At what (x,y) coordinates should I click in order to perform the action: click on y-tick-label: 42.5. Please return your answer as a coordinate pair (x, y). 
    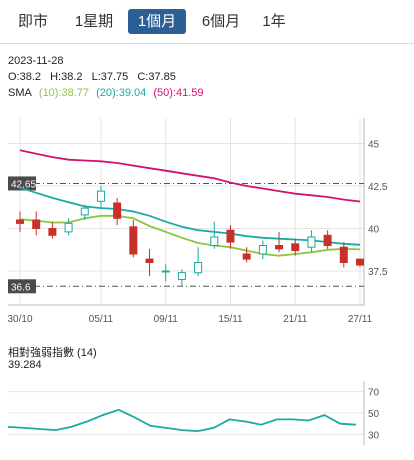
    Looking at the image, I should click on (378, 187).